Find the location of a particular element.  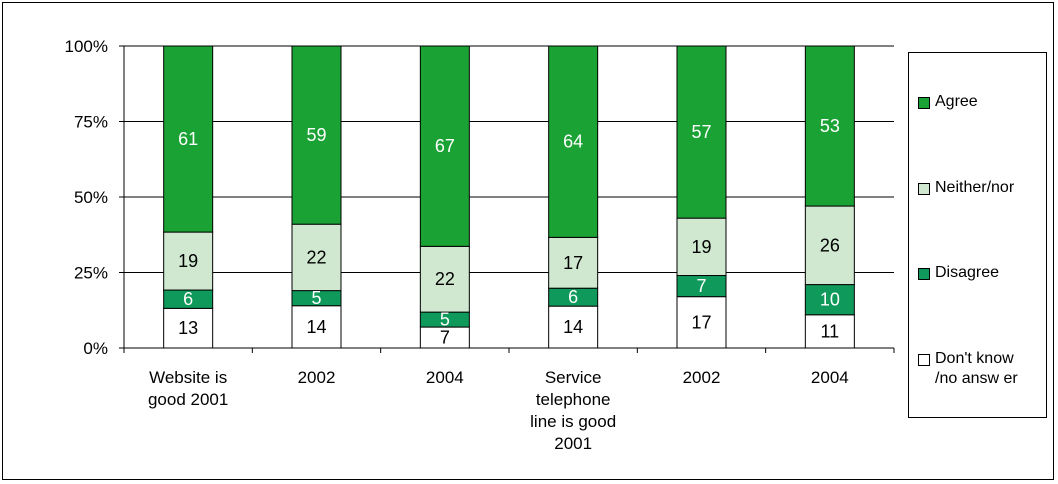

data-label: 59 is located at coordinates (316, 135).